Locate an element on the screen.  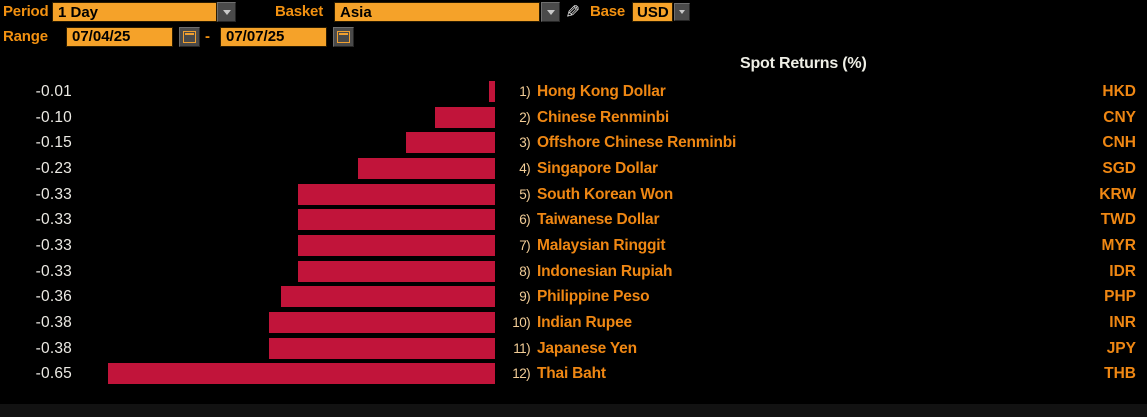
period-value: 1 Day is located at coordinates (78, 12).